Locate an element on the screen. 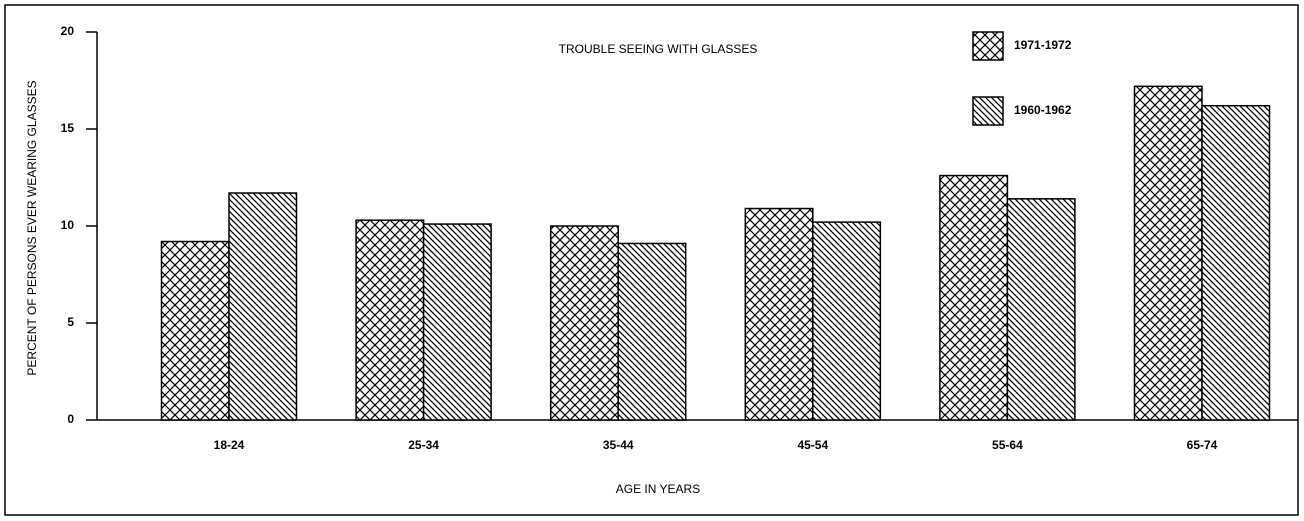 This screenshot has height=521, width=1304. x-tick-label: 45-54 is located at coordinates (812, 445).